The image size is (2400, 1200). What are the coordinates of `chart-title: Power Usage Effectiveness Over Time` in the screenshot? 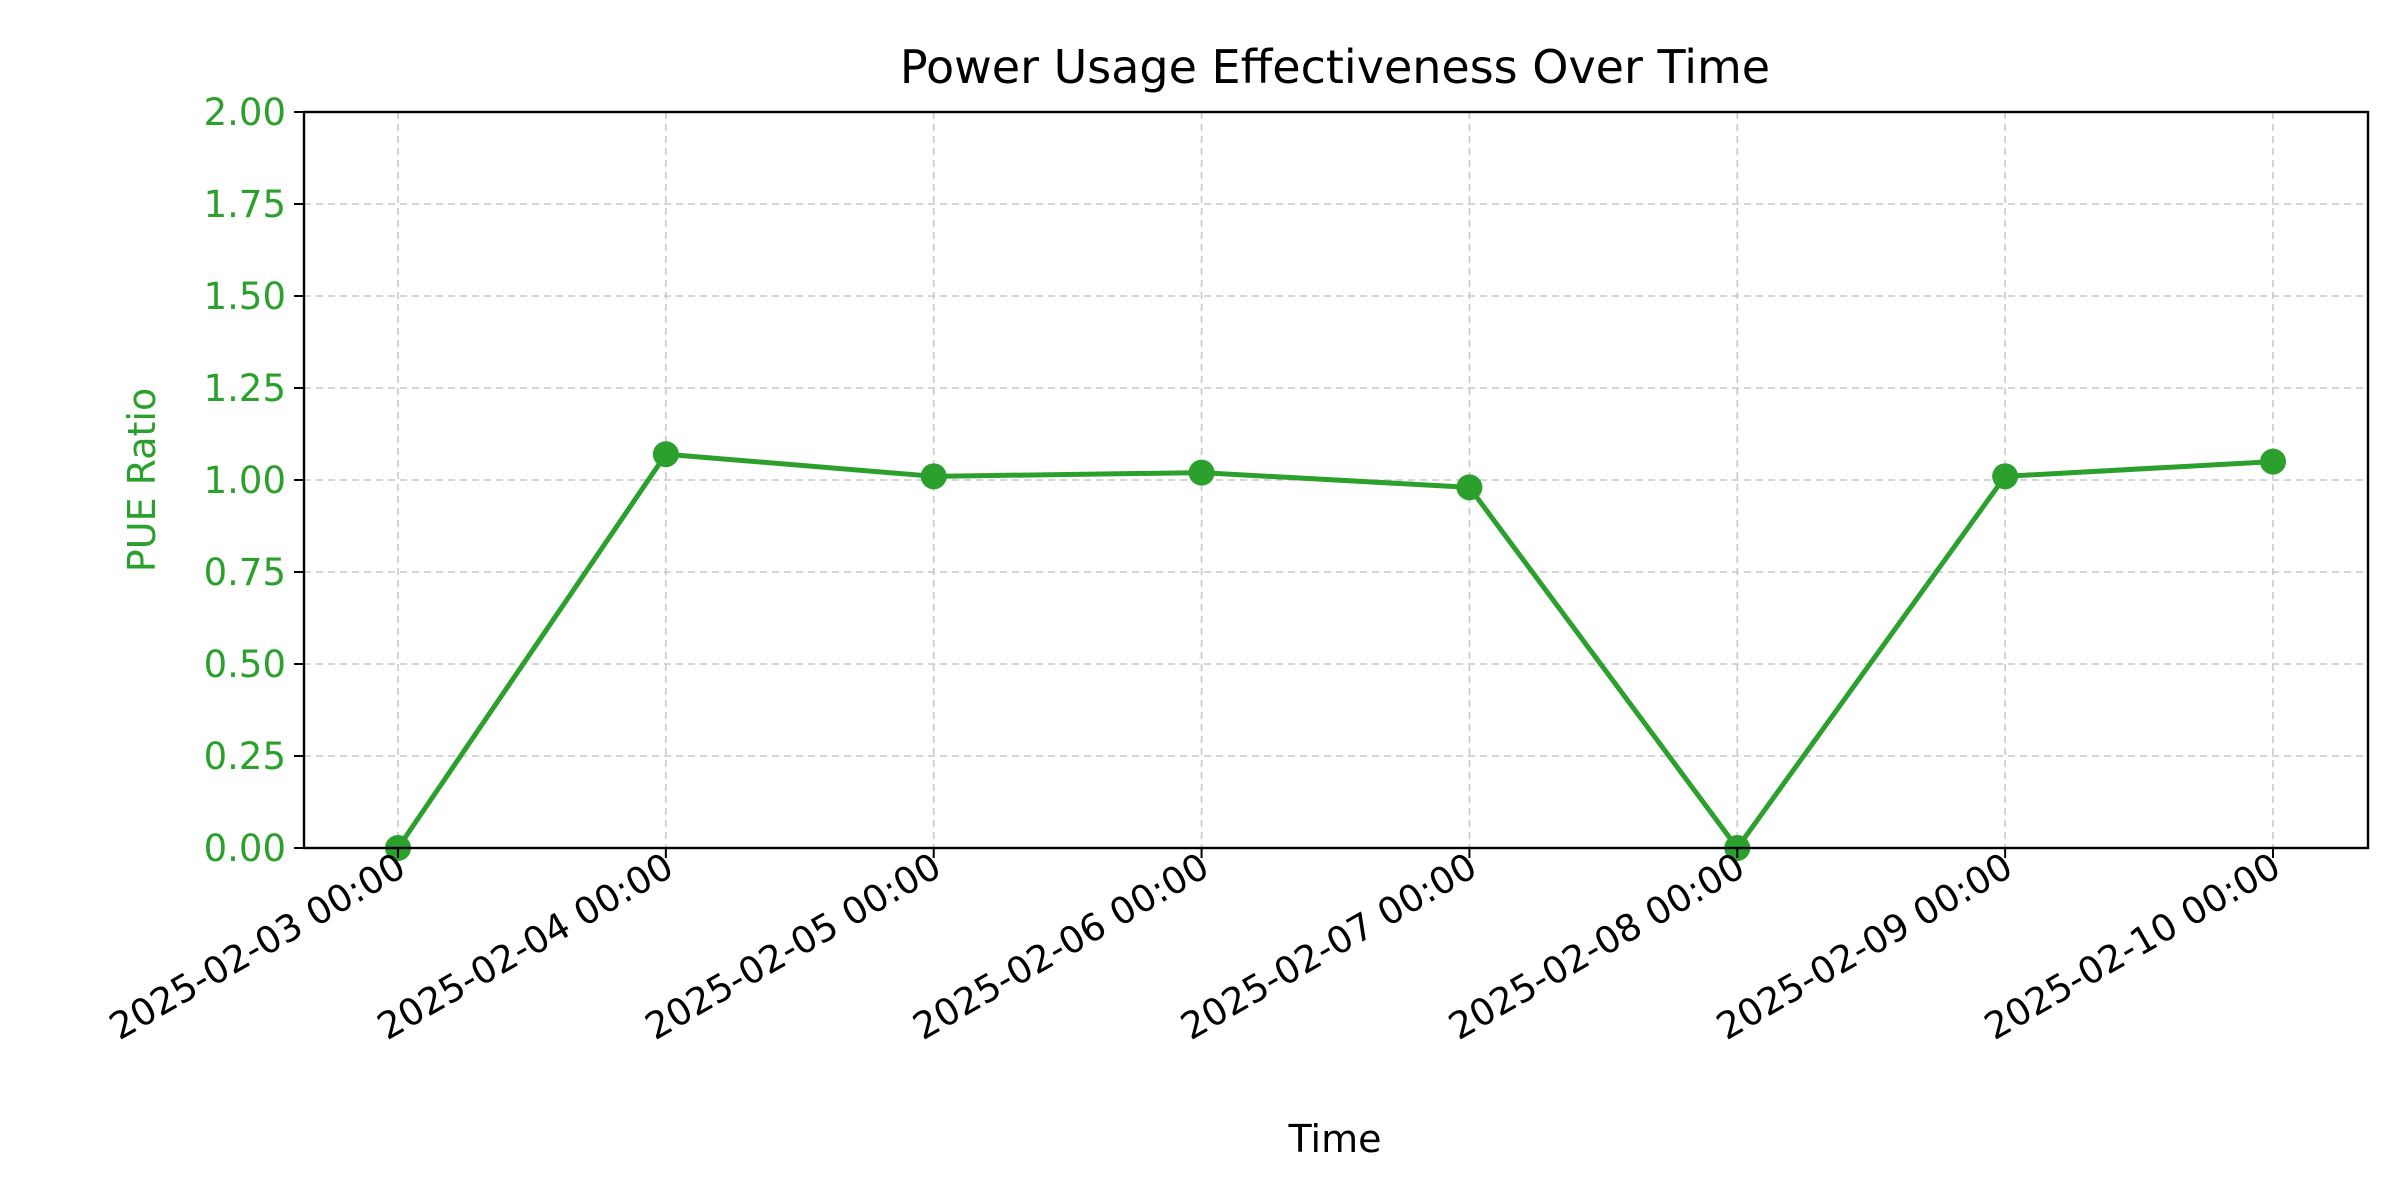 It's located at (1335, 67).